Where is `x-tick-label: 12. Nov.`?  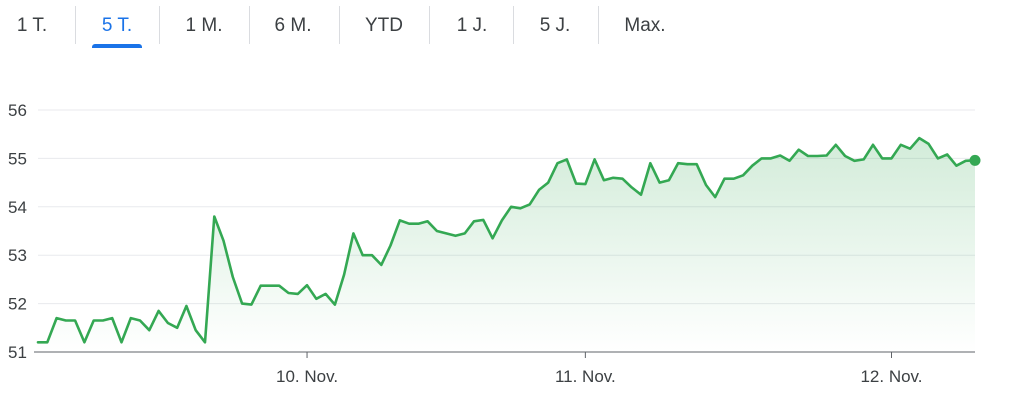 x-tick-label: 12. Nov. is located at coordinates (891, 376).